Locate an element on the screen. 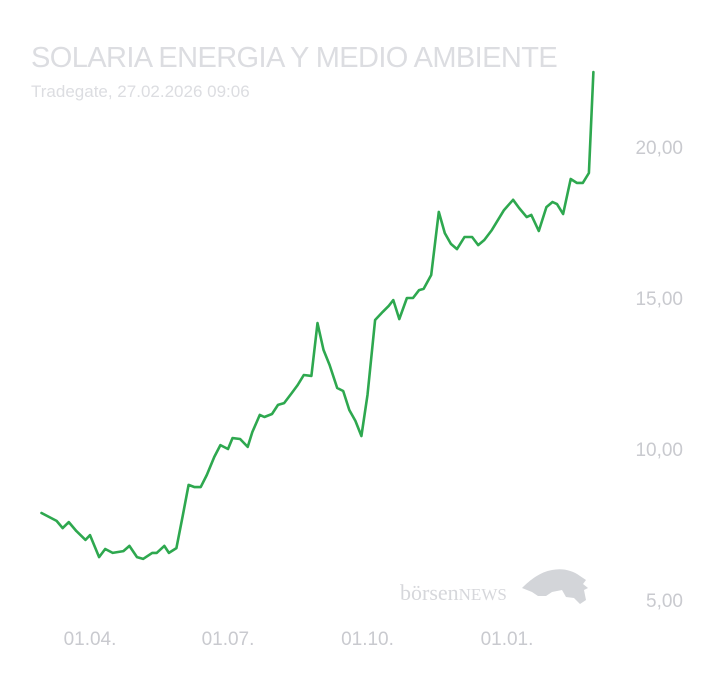  x-tick-label: 01.10. is located at coordinates (367, 639).